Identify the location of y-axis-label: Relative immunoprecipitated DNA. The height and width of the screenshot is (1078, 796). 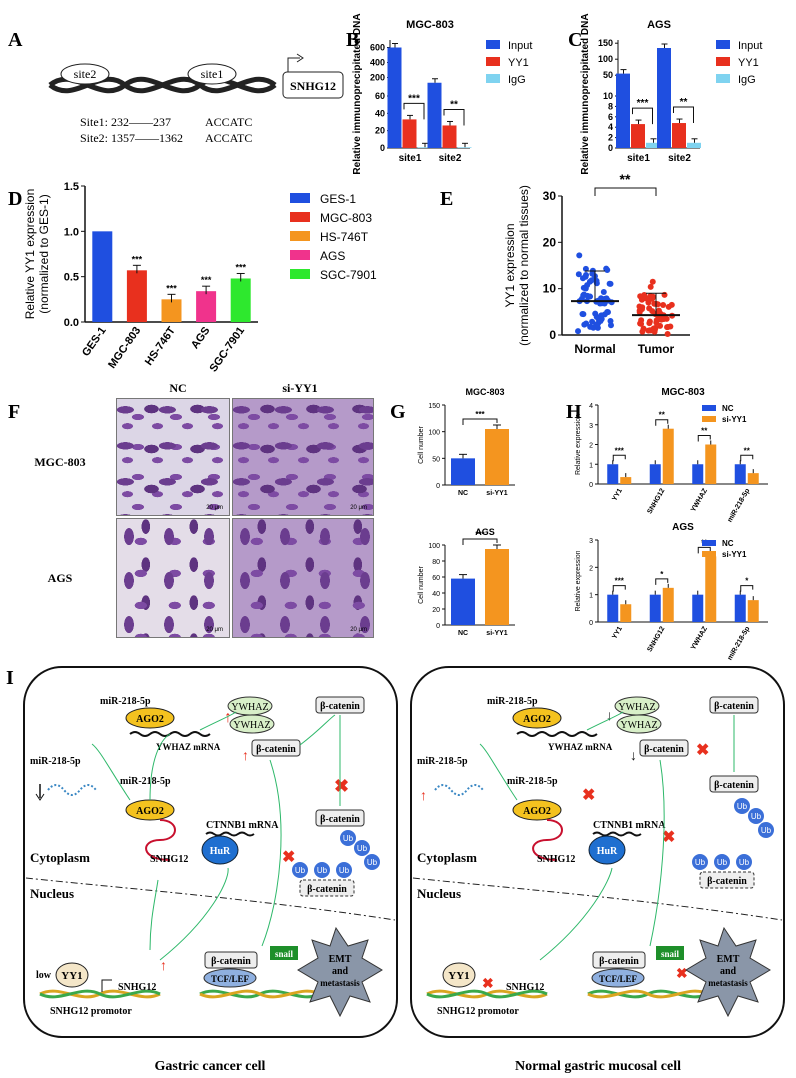
(357, 93).